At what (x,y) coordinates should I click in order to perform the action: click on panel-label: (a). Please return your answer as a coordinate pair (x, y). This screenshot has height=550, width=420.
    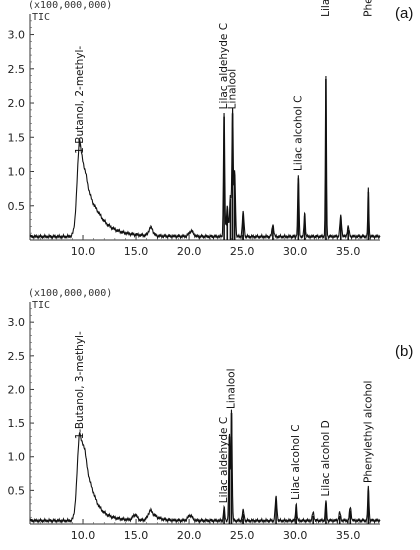
    Looking at the image, I should click on (404, 13).